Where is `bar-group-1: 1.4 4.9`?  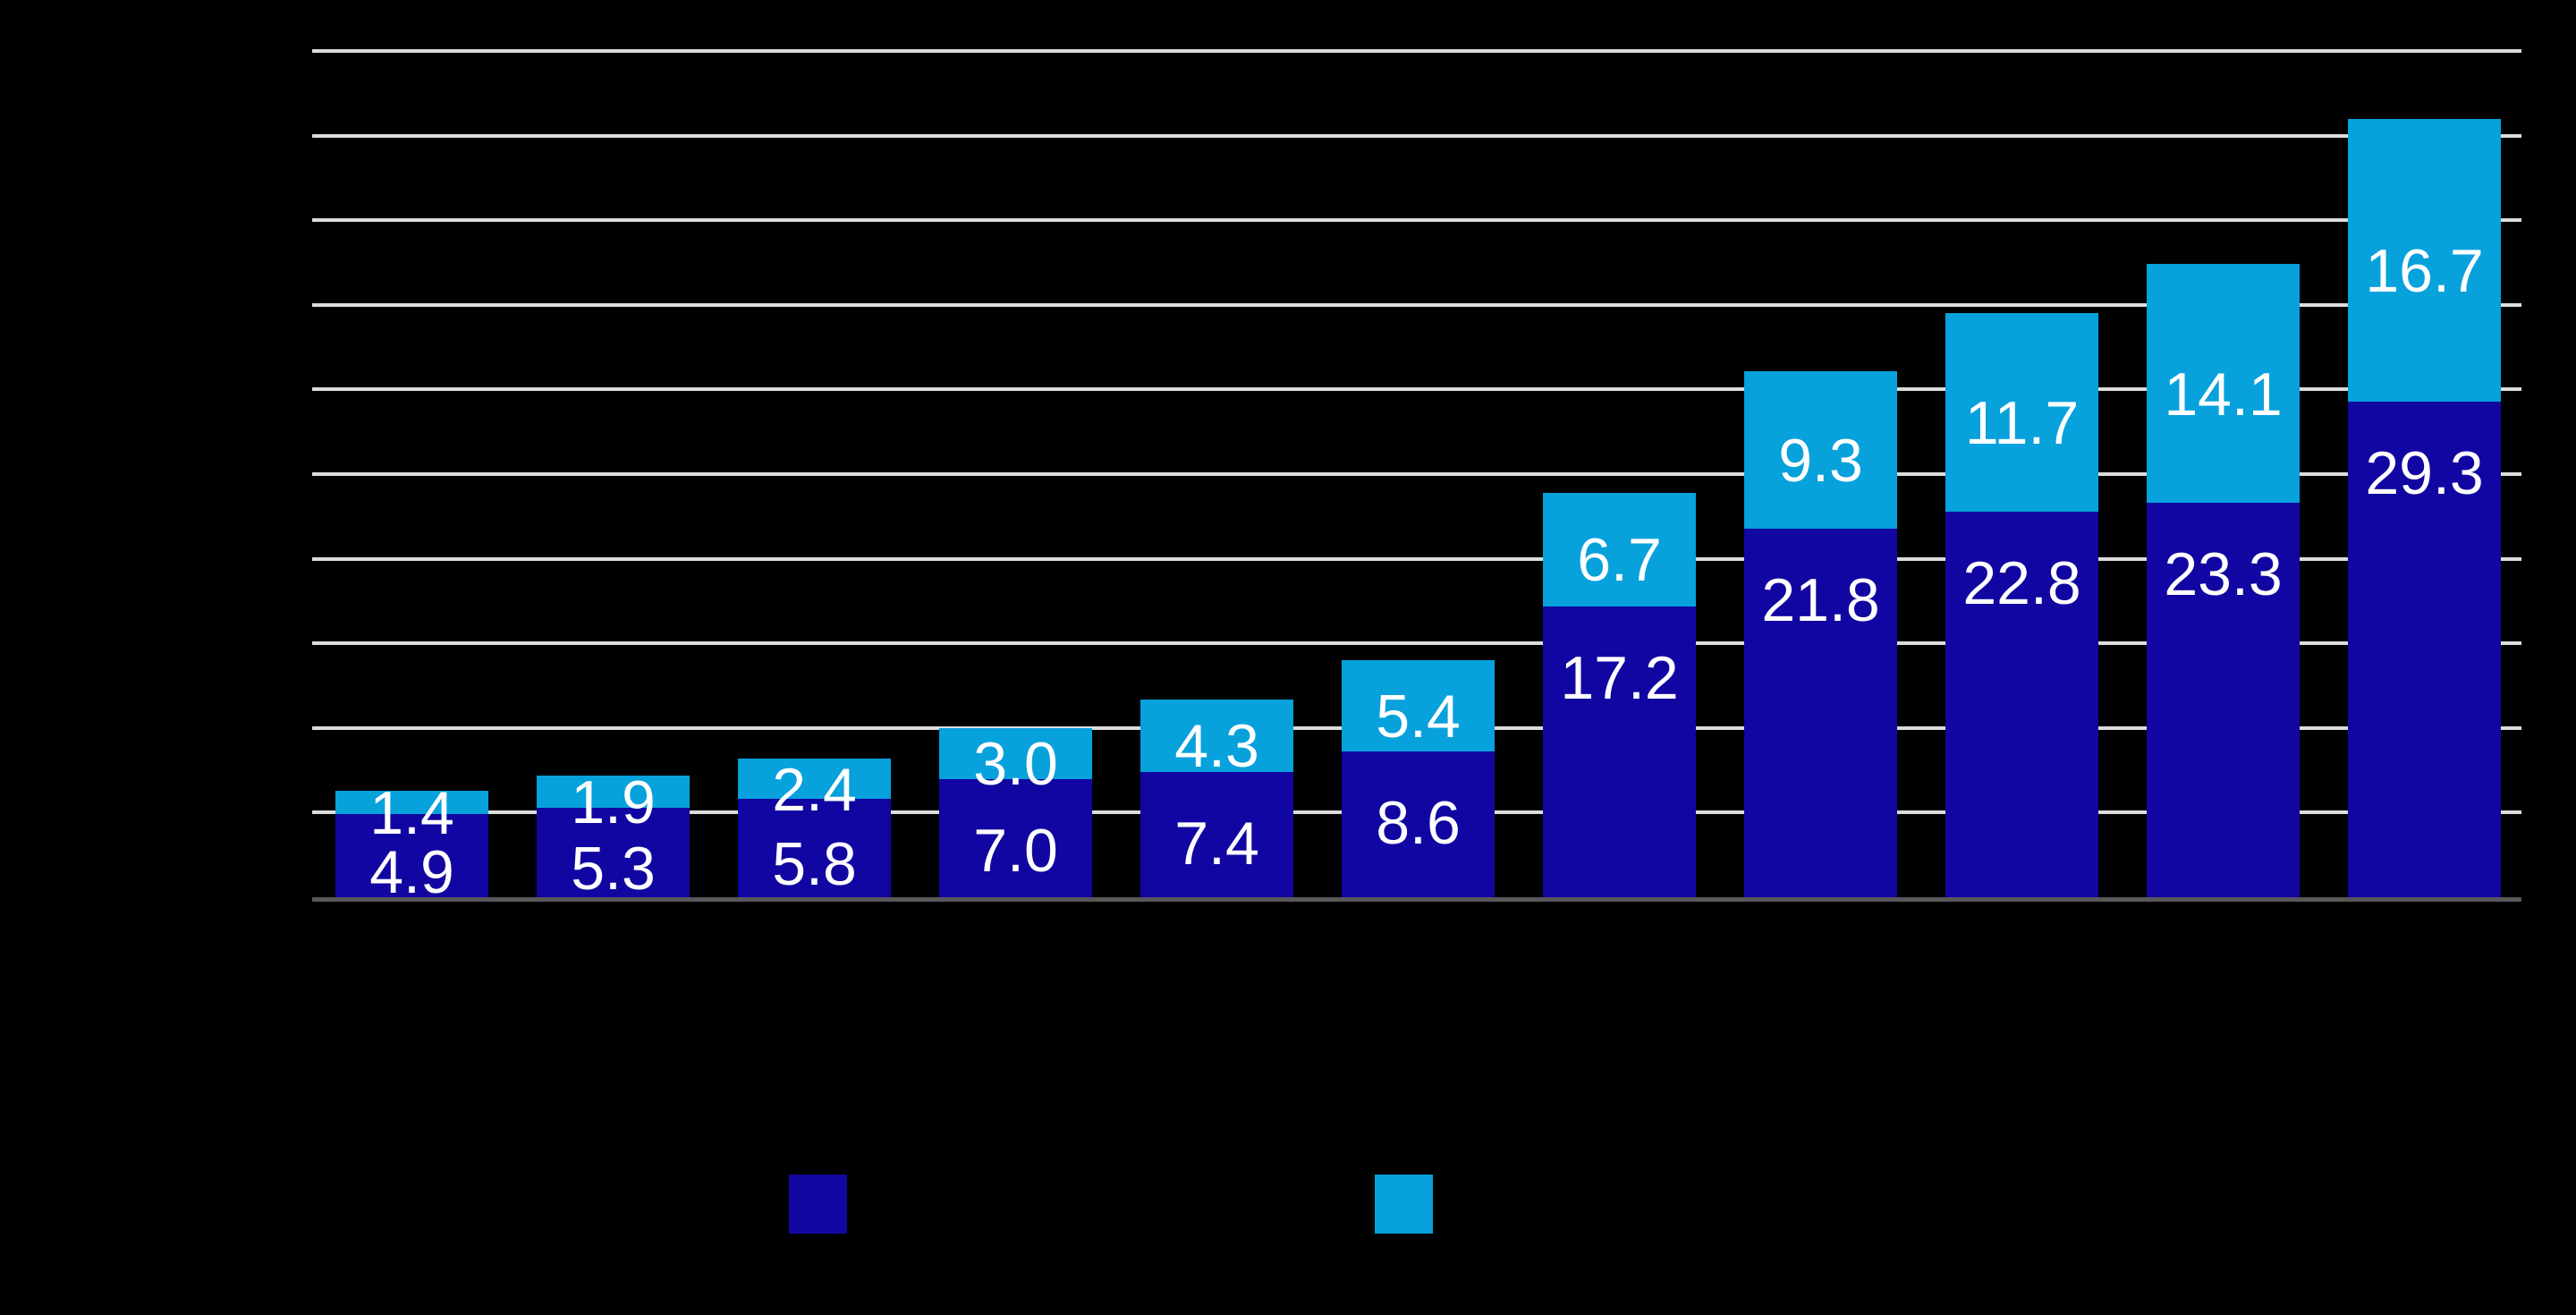
bar-group-1: 1.4 4.9 is located at coordinates (411, 843).